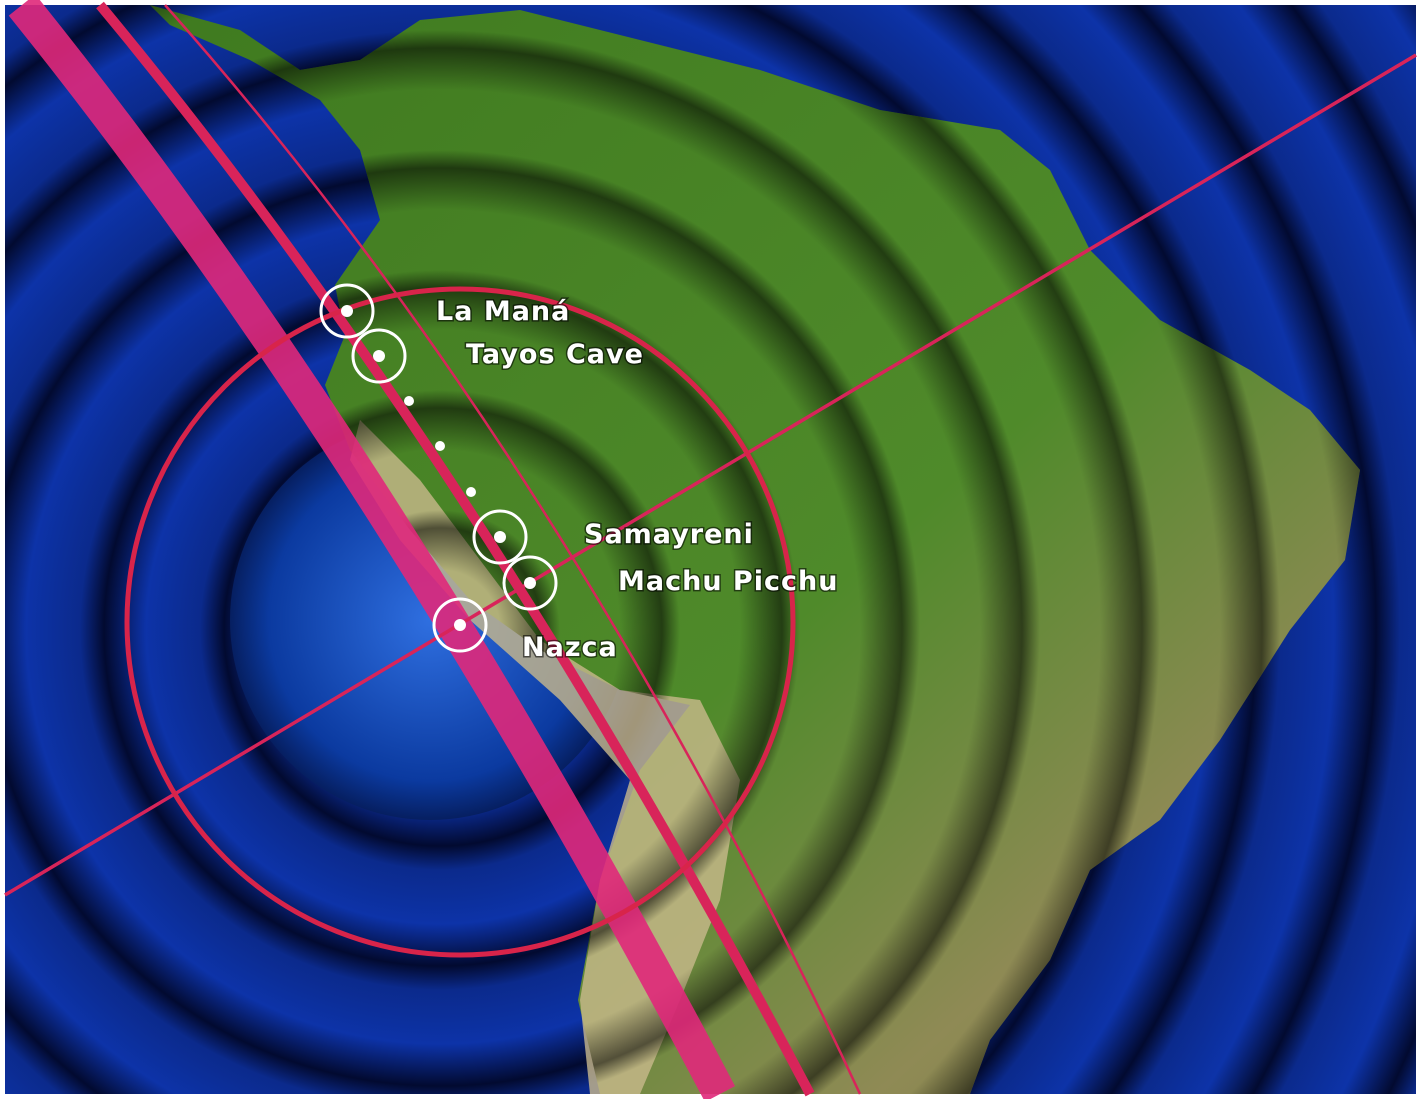  I want to click on site-label: Machu Picchu, so click(728, 581).